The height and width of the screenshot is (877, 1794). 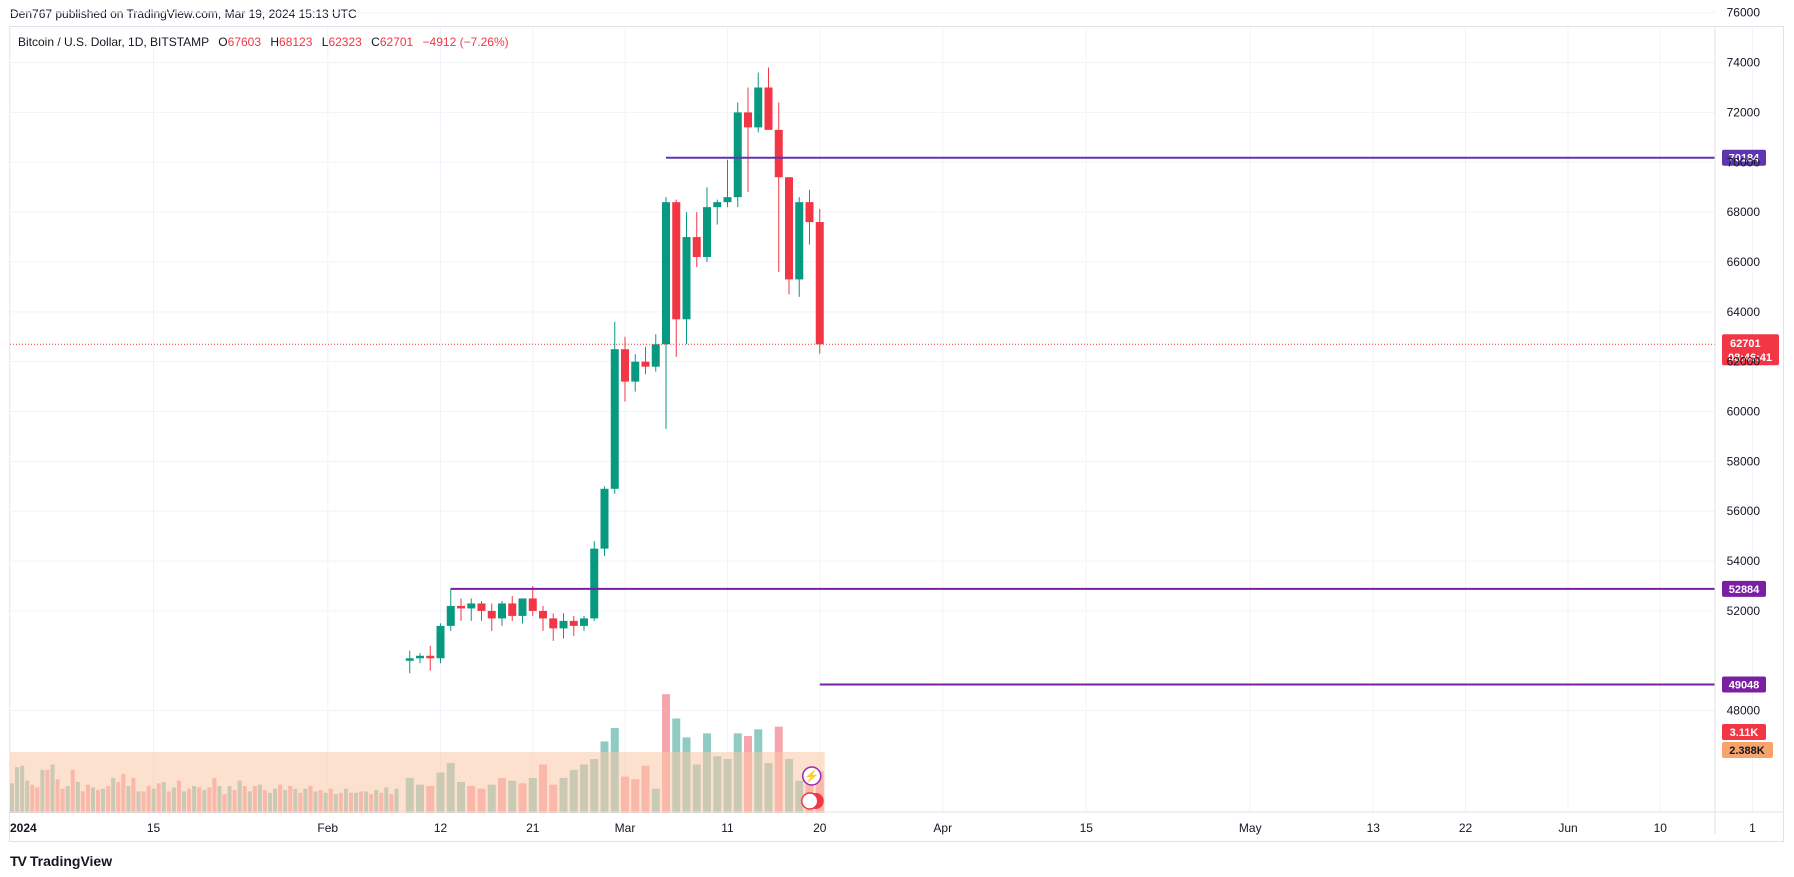 I want to click on time-axis-tick: 21, so click(x=533, y=828).